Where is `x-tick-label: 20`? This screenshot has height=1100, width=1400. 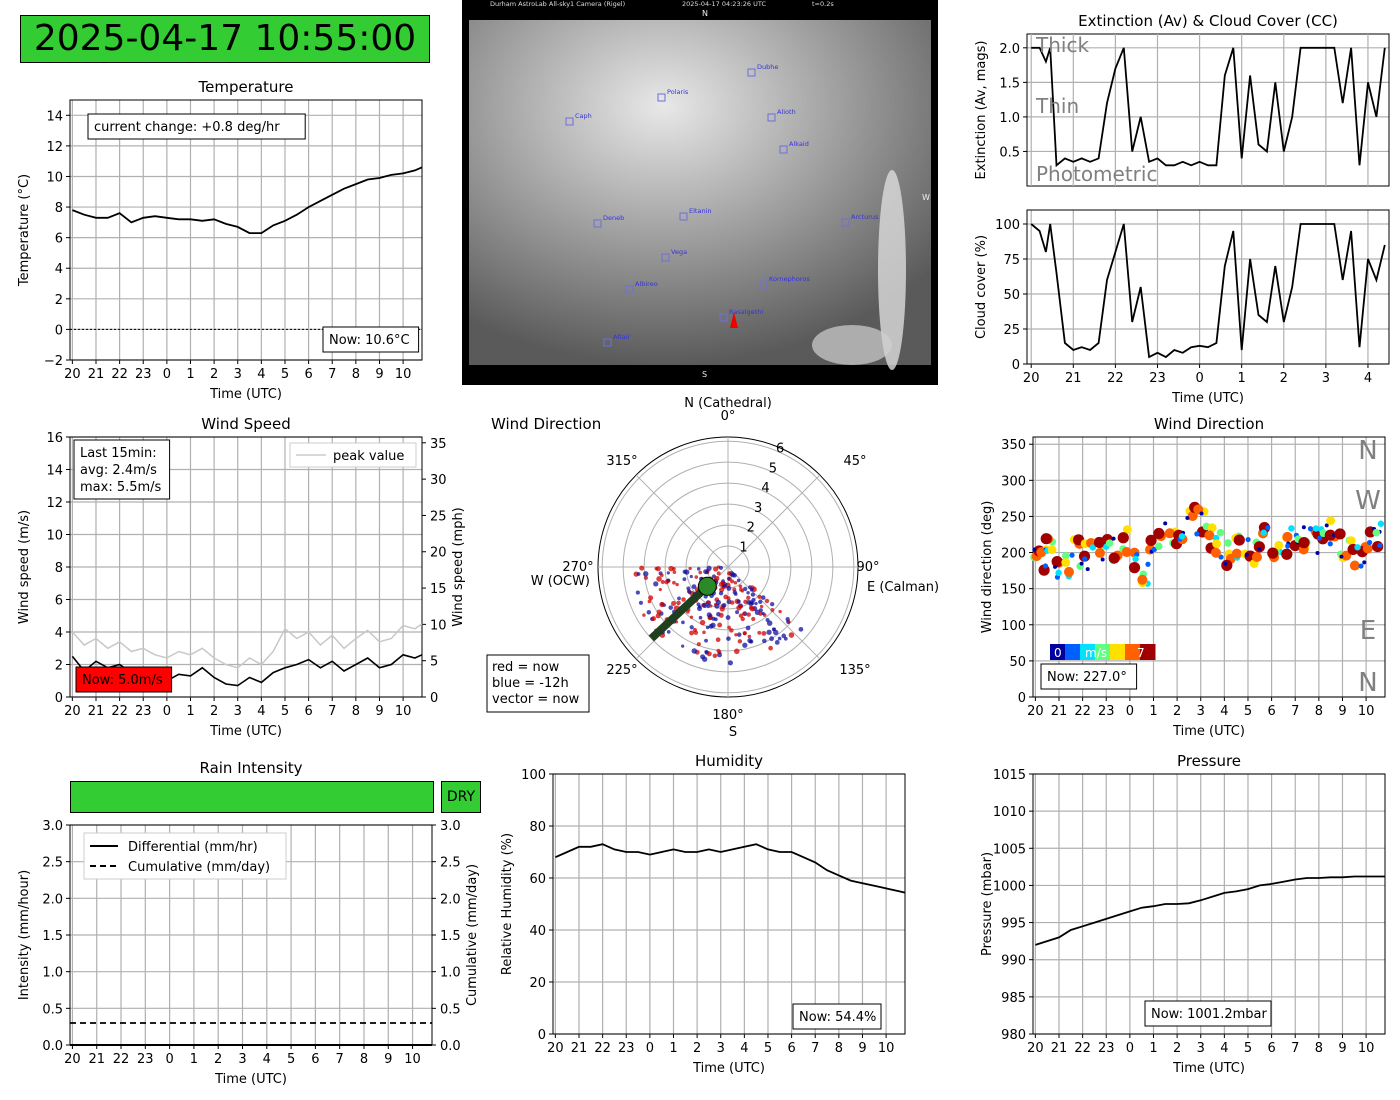
x-tick-label: 20 is located at coordinates (1035, 1048).